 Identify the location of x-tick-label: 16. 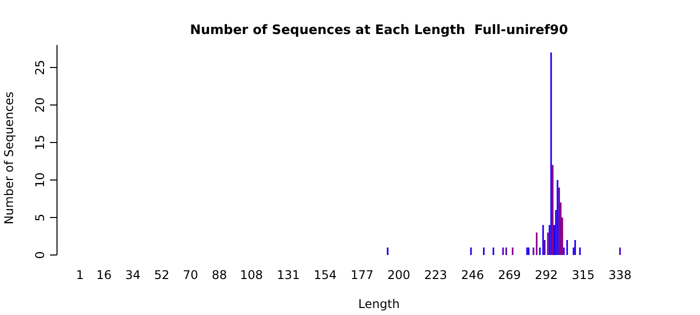
(104, 275).